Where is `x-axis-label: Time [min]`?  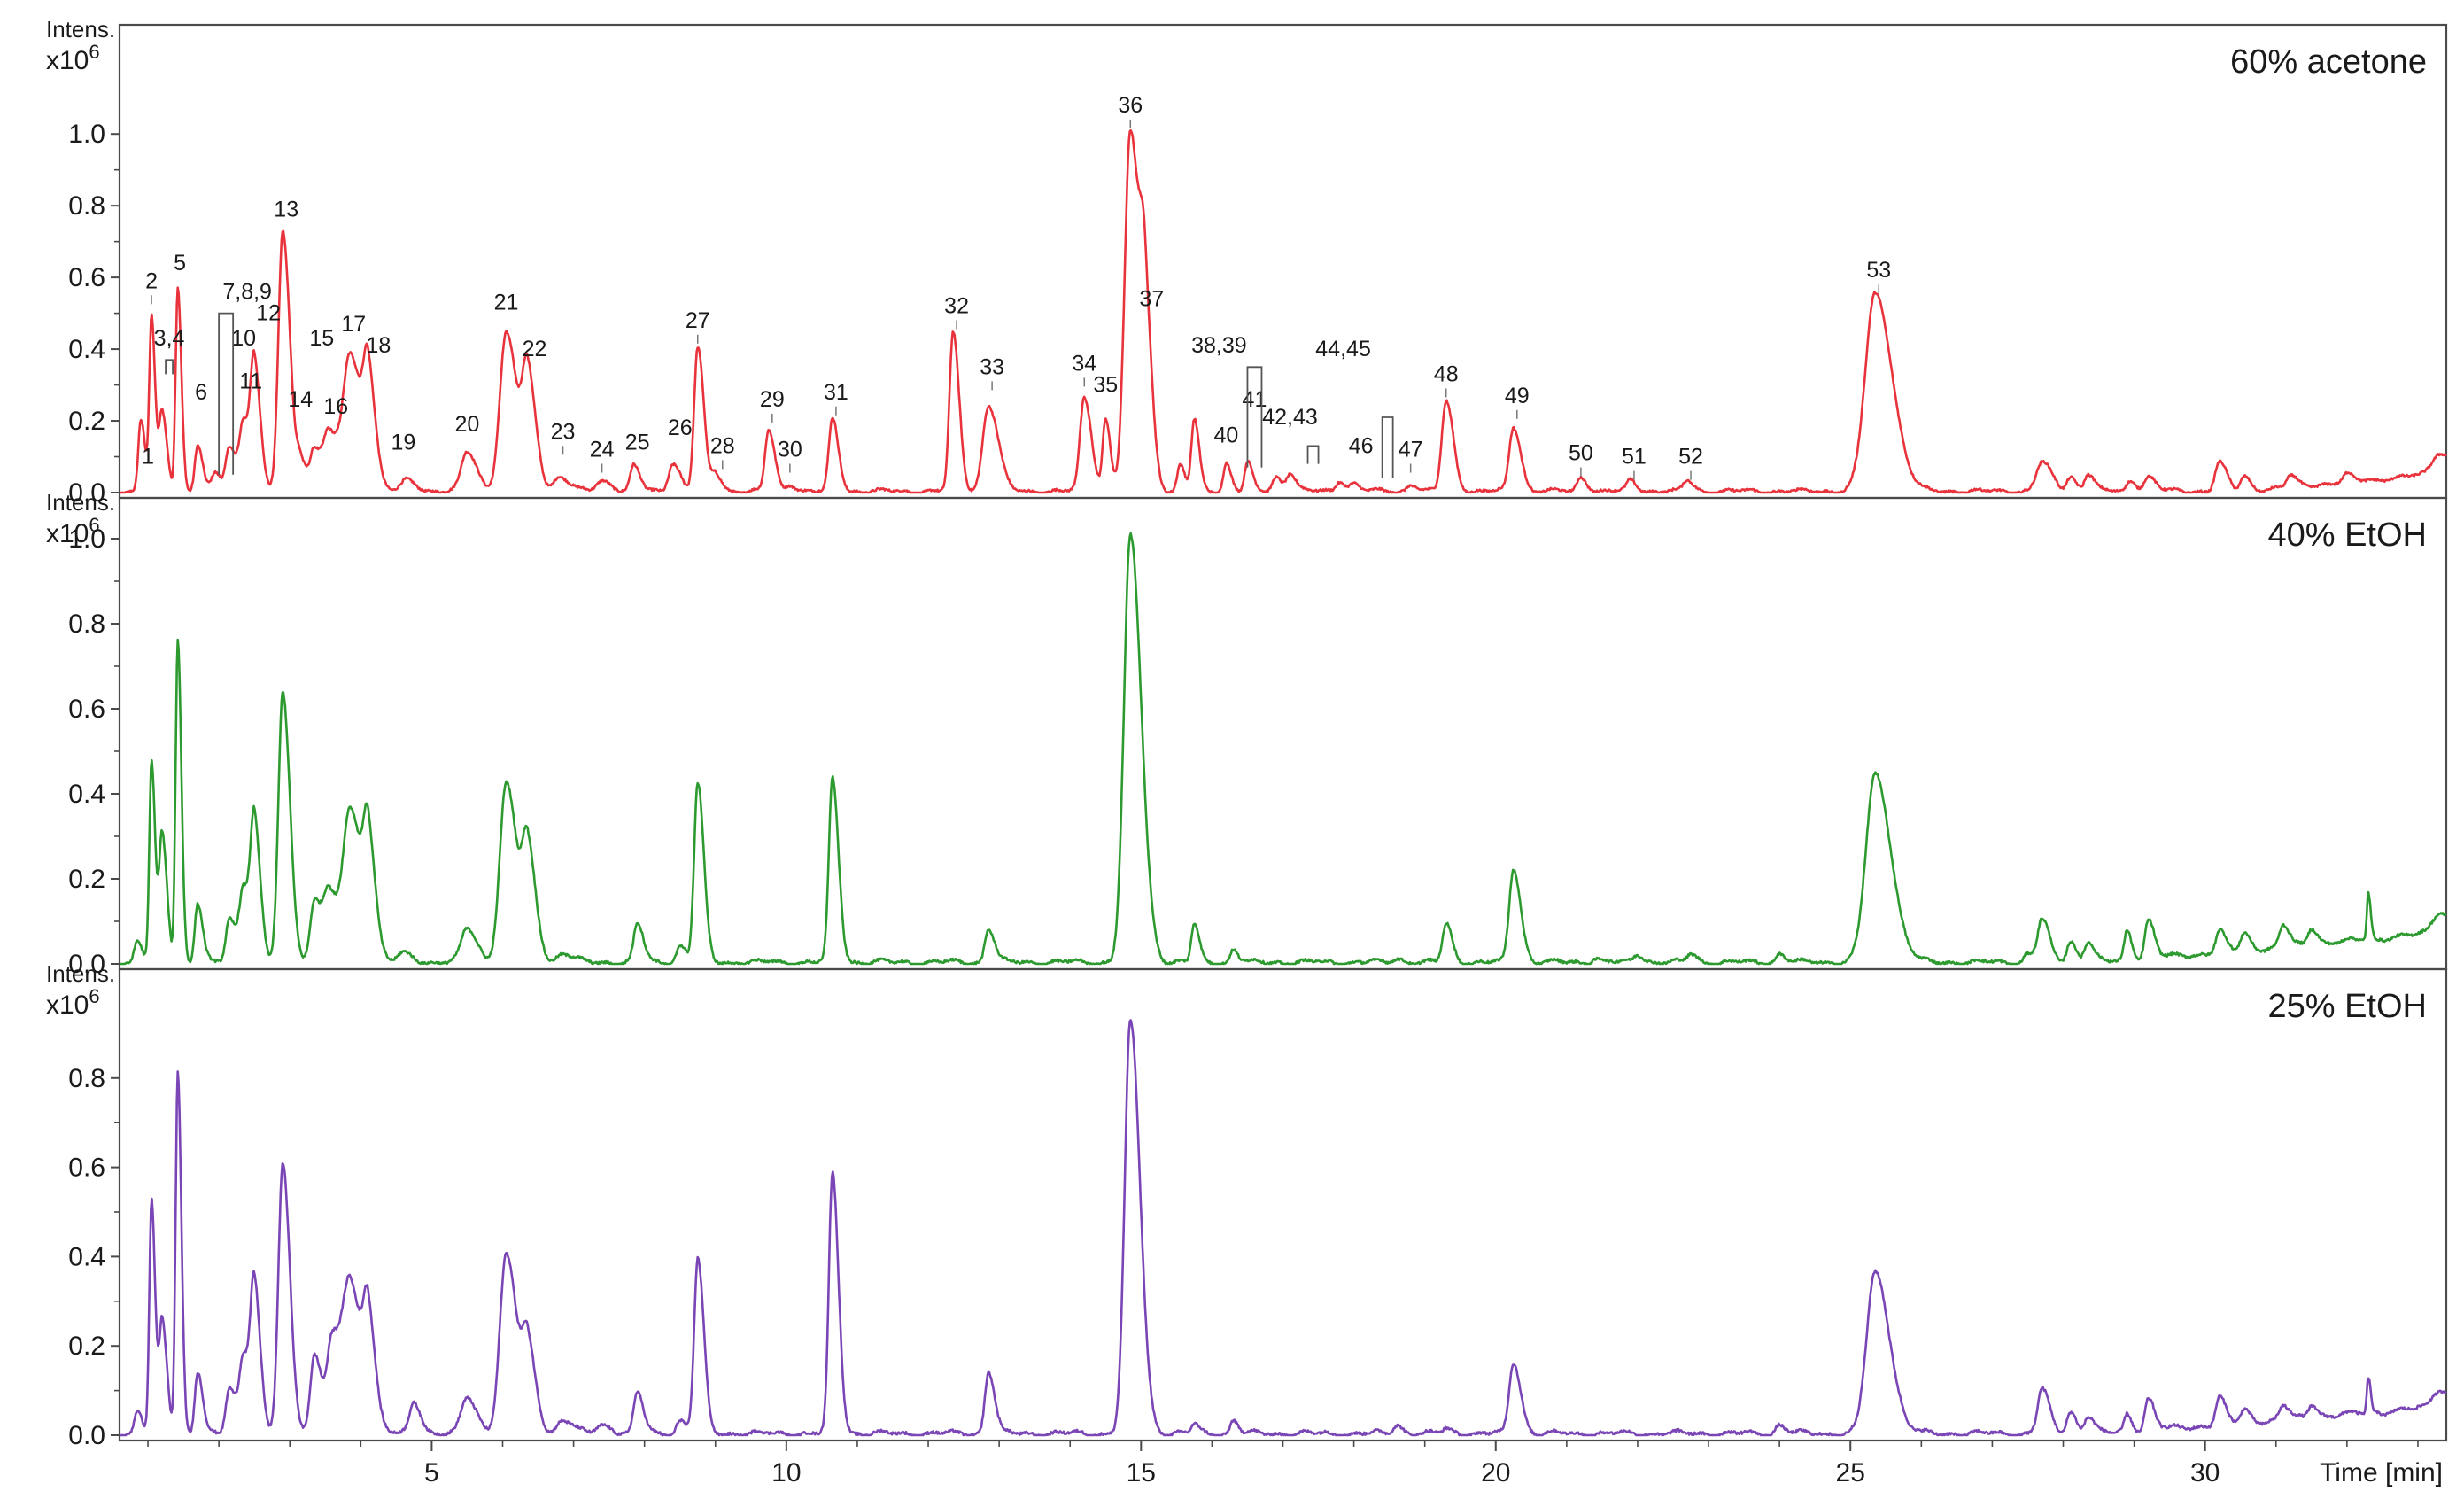
x-axis-label: Time [min] is located at coordinates (2381, 1473).